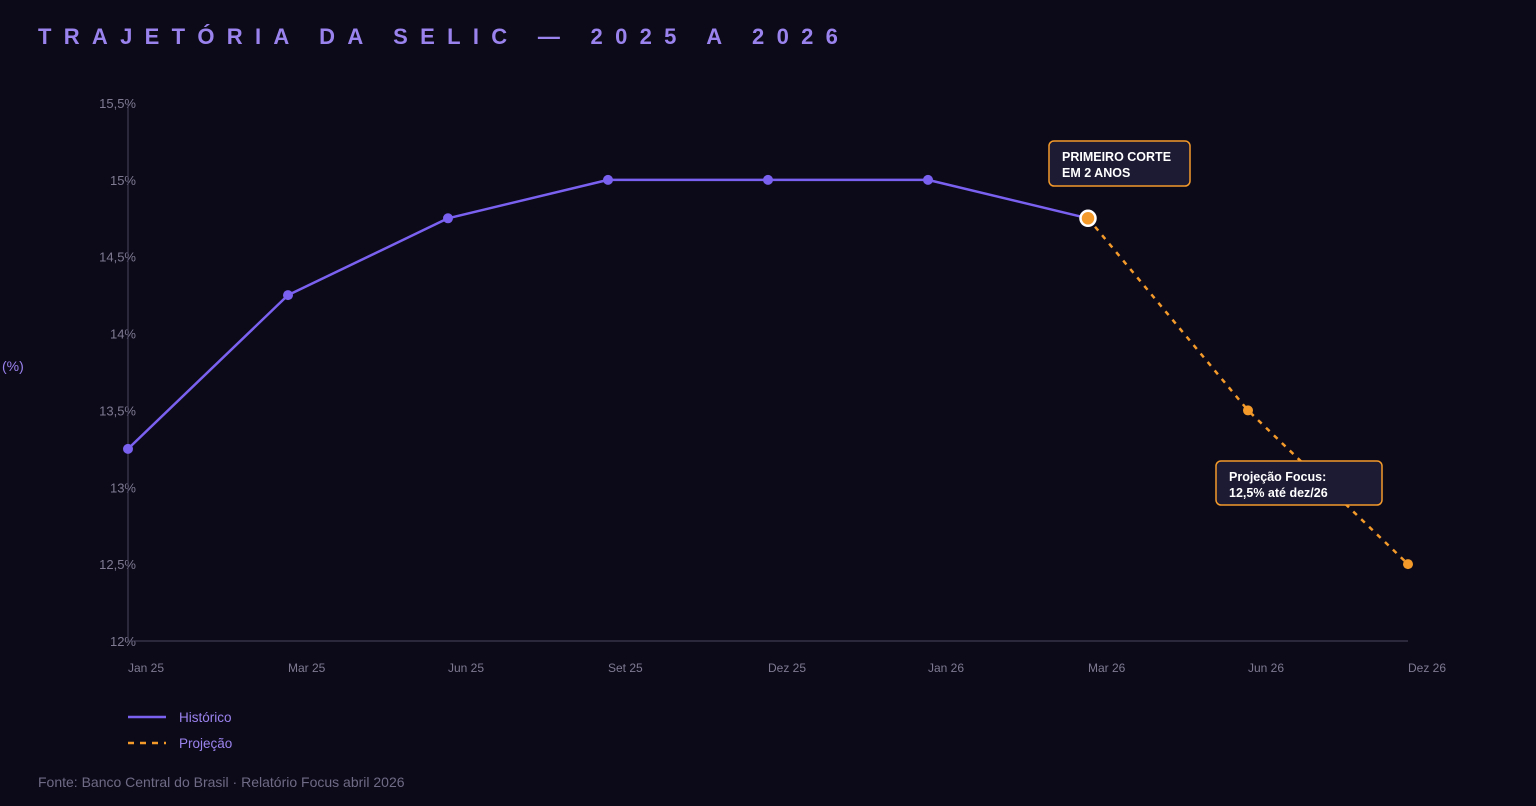 Image resolution: width=1536 pixels, height=806 pixels. I want to click on x-tick-label: Dez 26, so click(1427, 668).